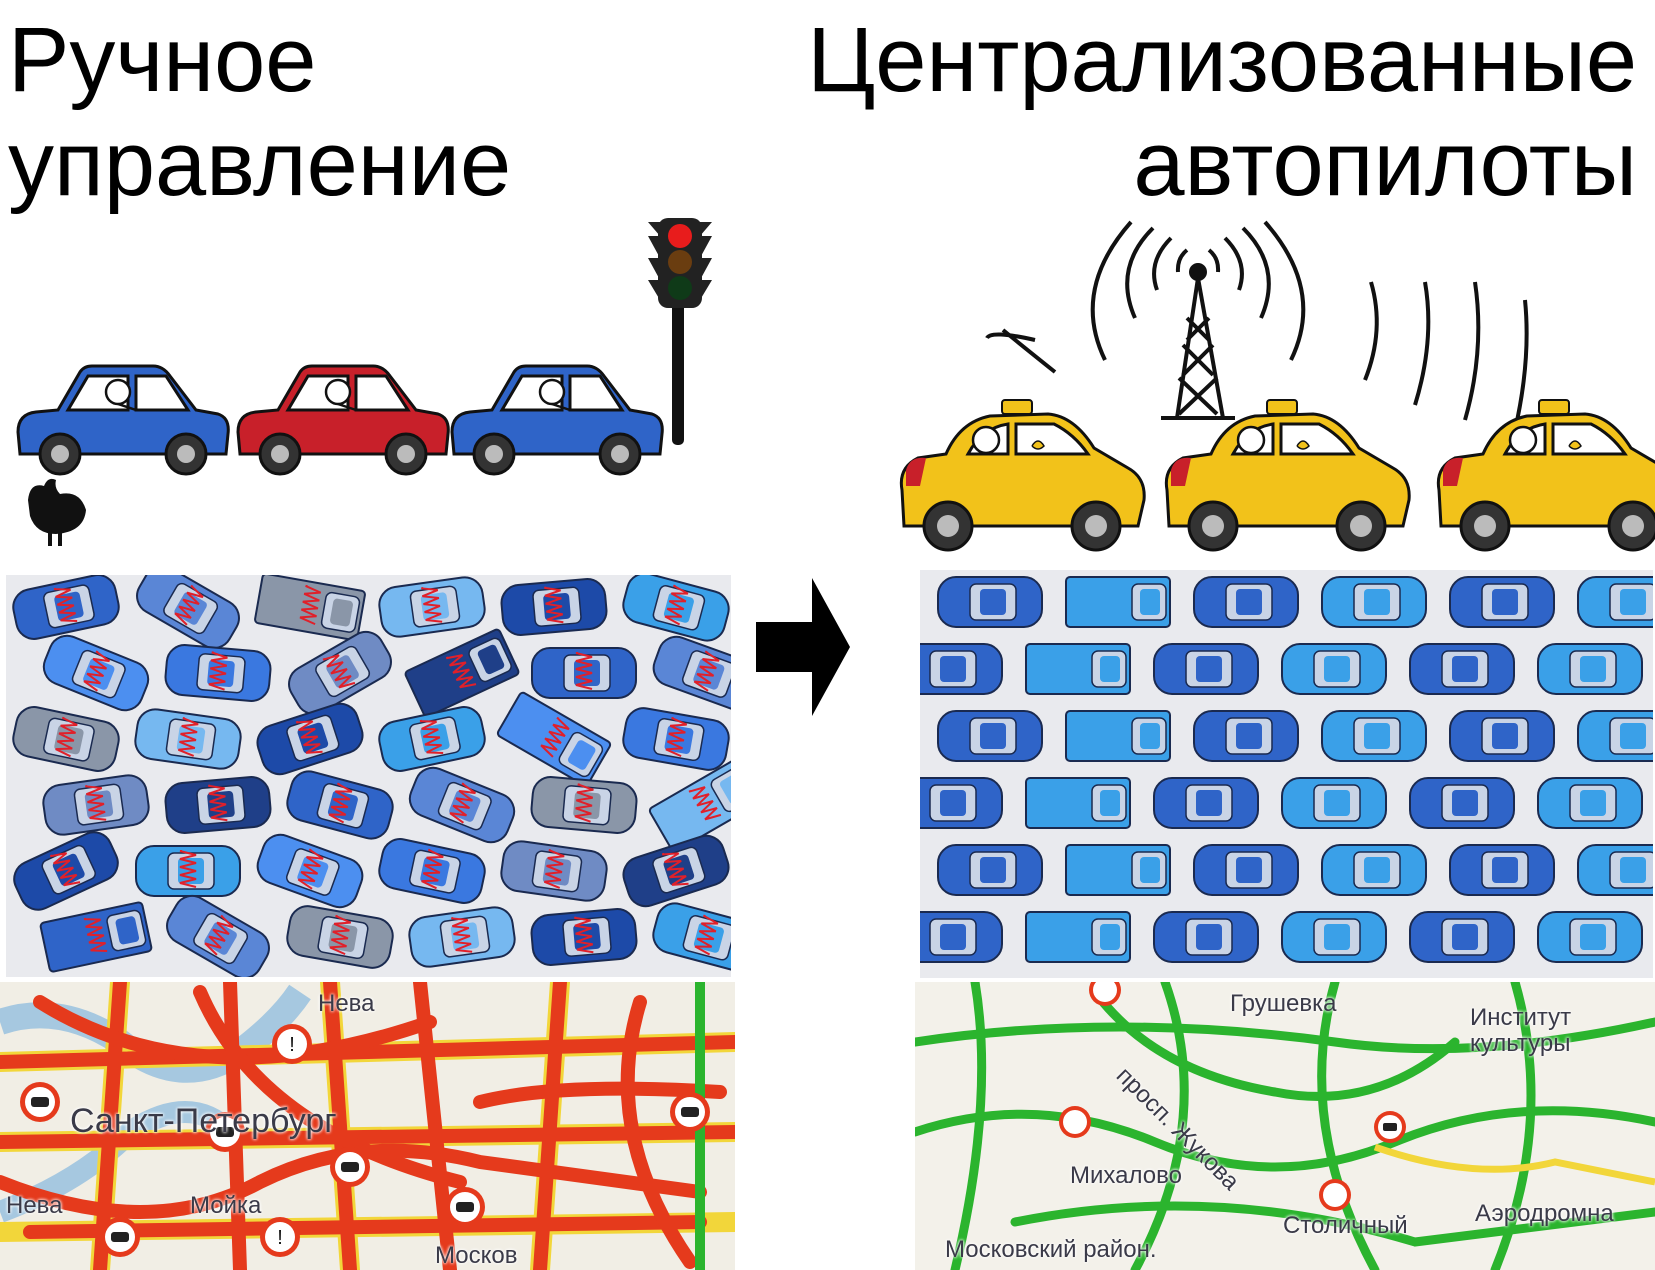  I want to click on arrow-right-icon, so click(803, 647).